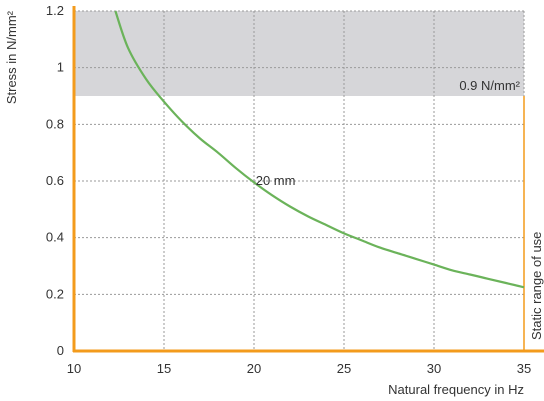 Image resolution: width=544 pixels, height=401 pixels. Describe the element at coordinates (164, 368) in the screenshot. I see `x-tick-label: 15` at that location.